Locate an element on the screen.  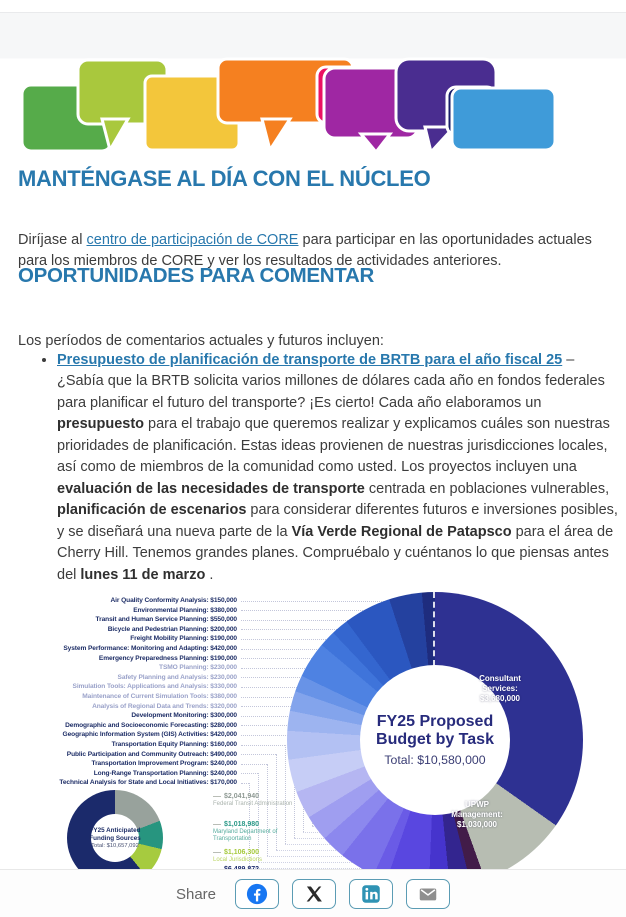
funding-value: $2,041,940 is located at coordinates (254, 796).